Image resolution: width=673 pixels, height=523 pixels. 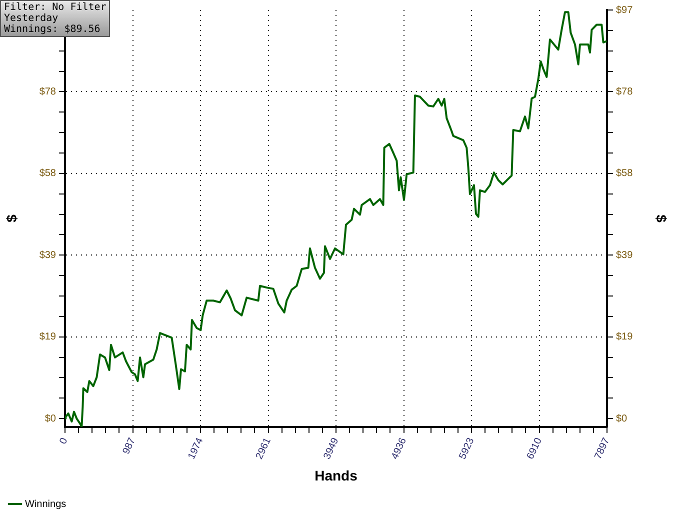 What do you see at coordinates (535, 449) in the screenshot?
I see `x-tick-label: 6910` at bounding box center [535, 449].